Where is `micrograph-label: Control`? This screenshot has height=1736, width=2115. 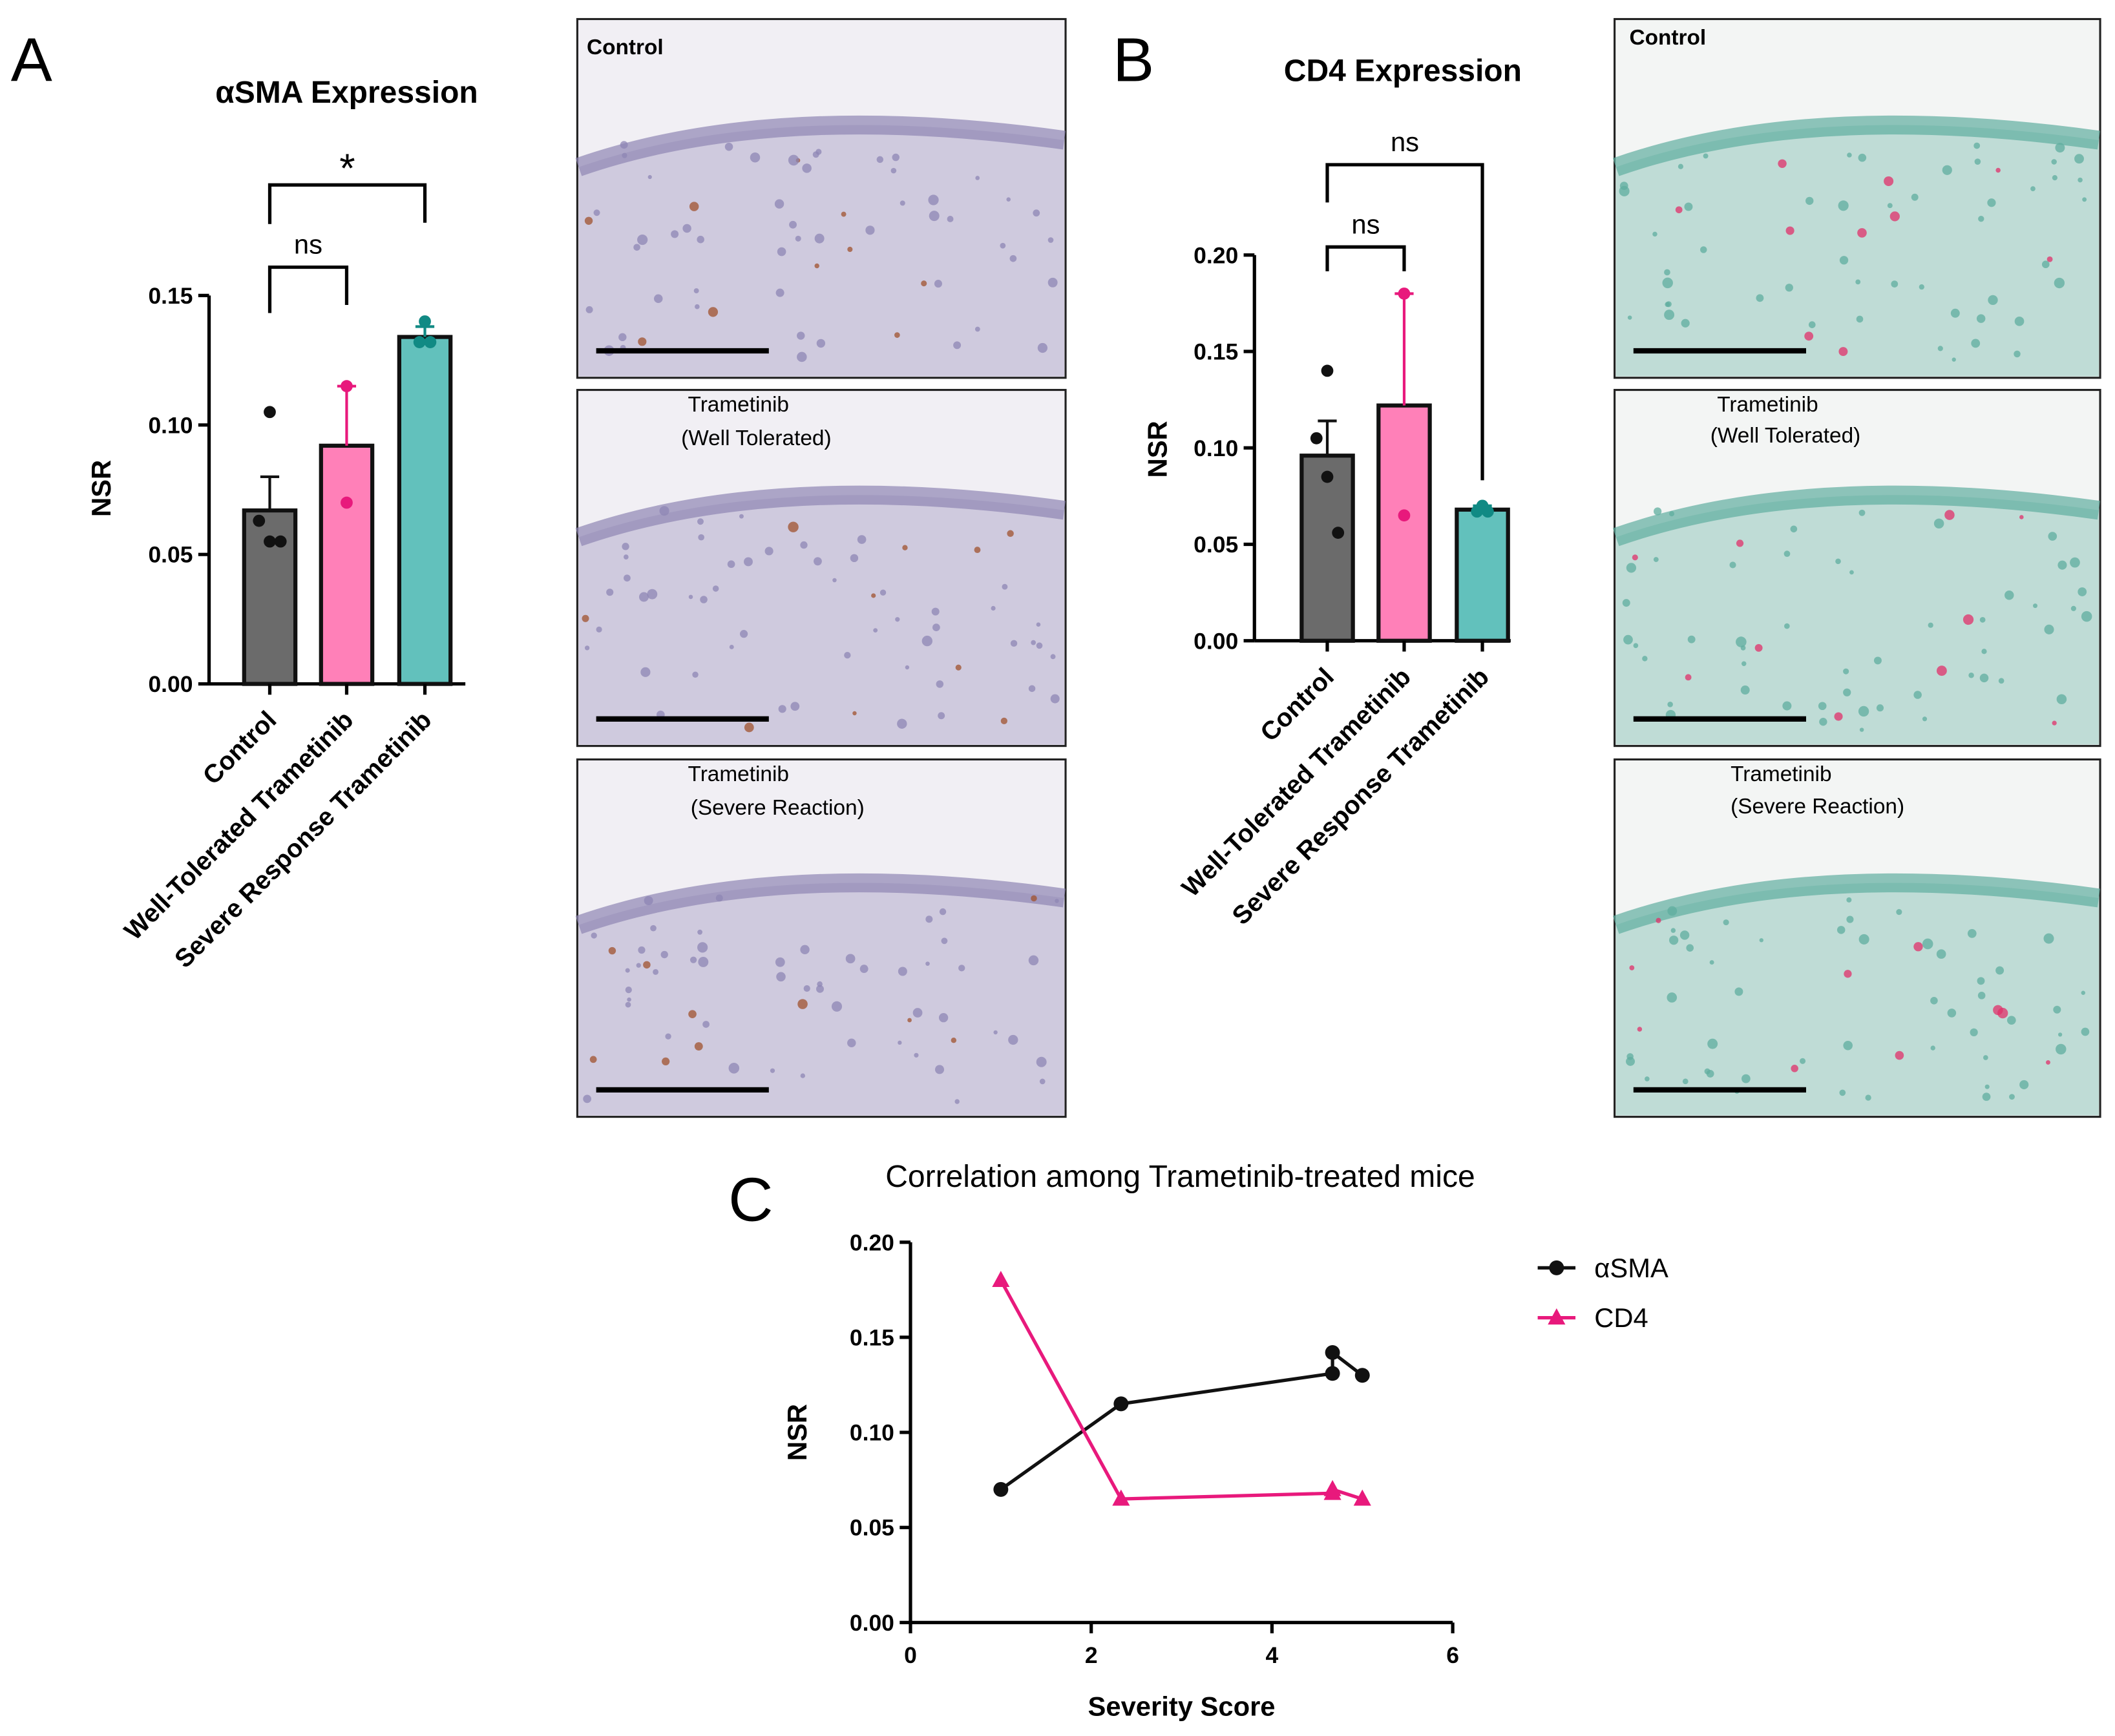
micrograph-label: Control is located at coordinates (1668, 38).